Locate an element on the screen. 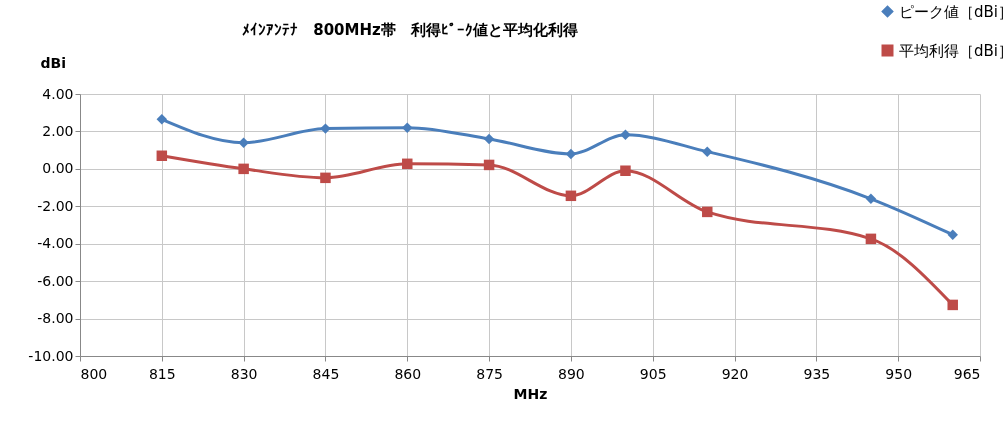 This screenshot has width=1007, height=426. y-tick-label: -6.00 is located at coordinates (55, 280).